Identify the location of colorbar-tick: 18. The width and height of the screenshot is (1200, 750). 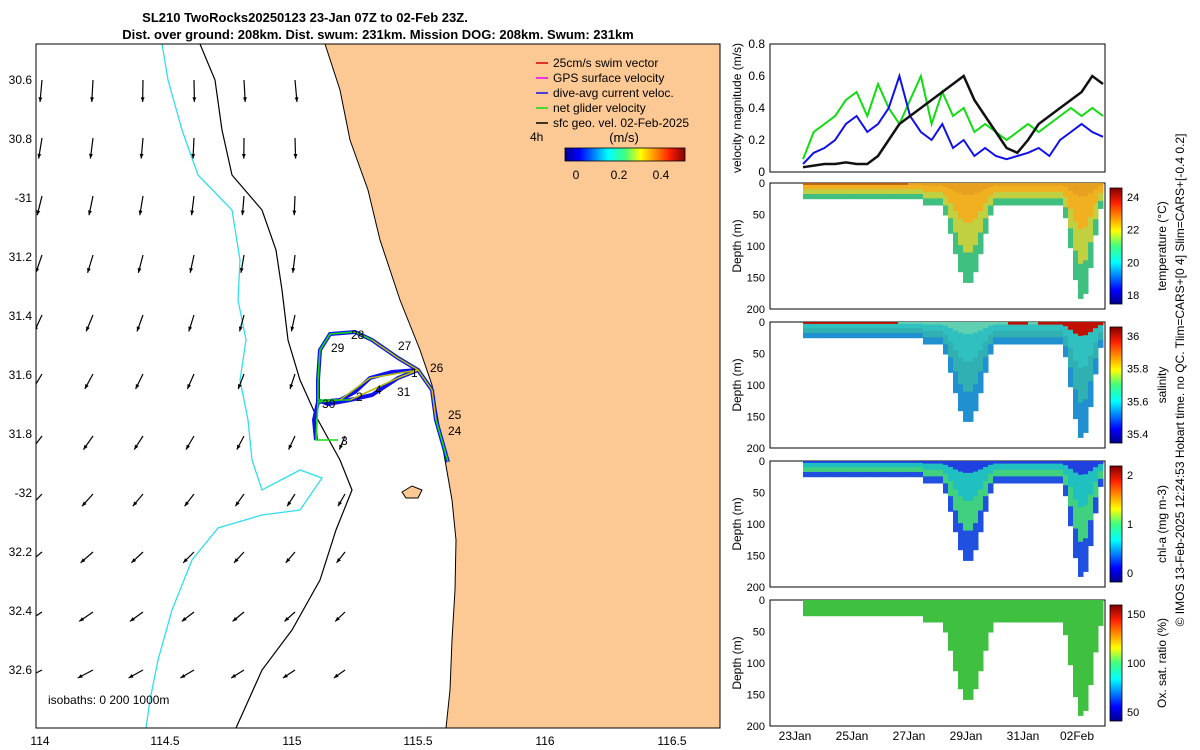
(1133, 296).